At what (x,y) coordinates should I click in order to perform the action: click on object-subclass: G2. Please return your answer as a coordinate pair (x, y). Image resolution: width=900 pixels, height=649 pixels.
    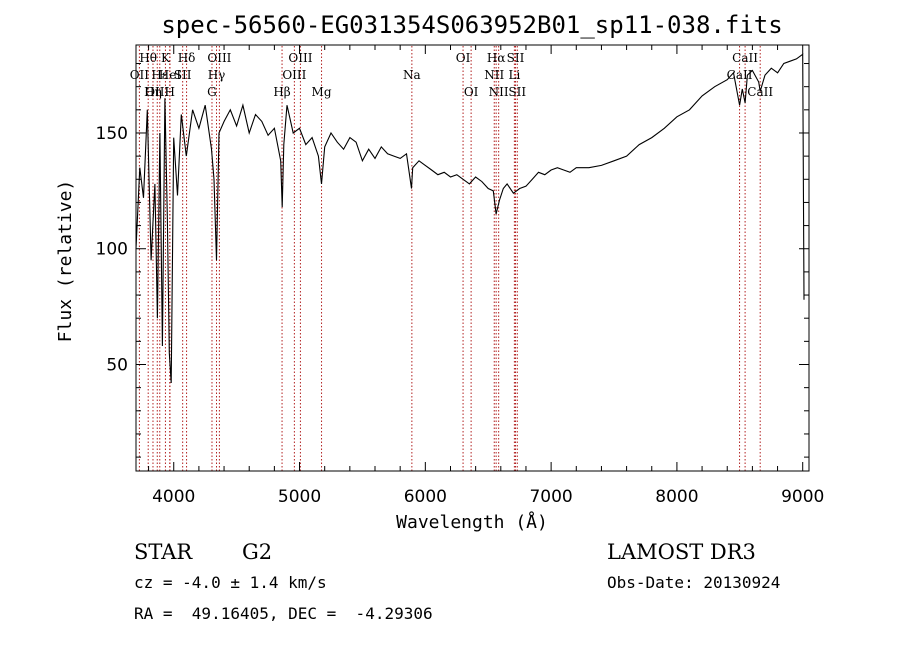
    Looking at the image, I should click on (257, 552).